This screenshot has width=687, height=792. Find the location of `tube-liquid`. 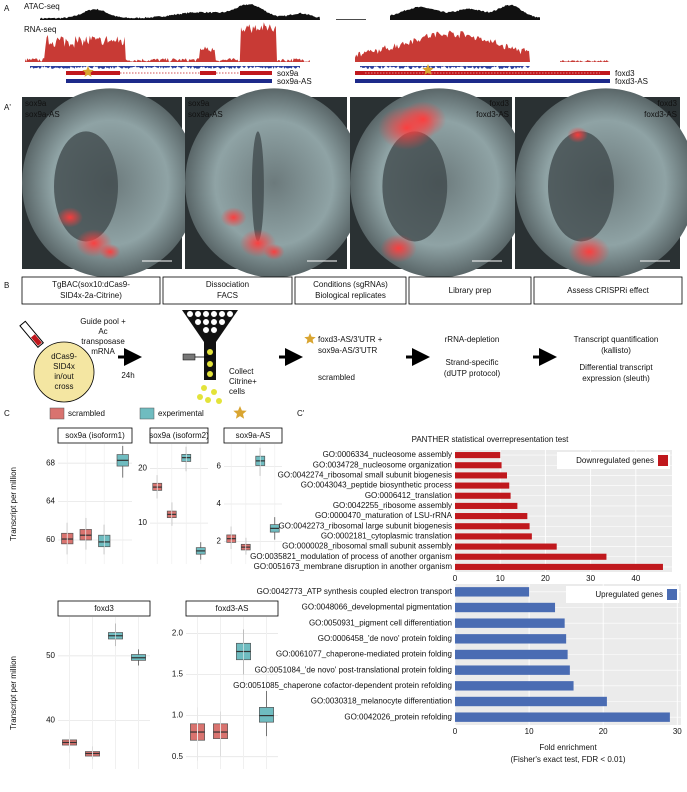

tube-liquid is located at coordinates (36, 340).